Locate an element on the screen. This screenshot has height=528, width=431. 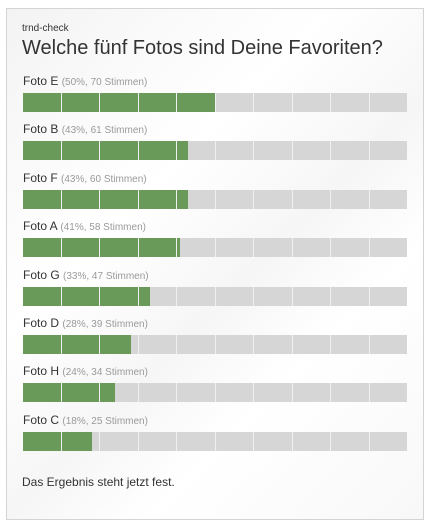
result-label-line: Foto G (33%, 47 Stimmen) is located at coordinates (215, 275).